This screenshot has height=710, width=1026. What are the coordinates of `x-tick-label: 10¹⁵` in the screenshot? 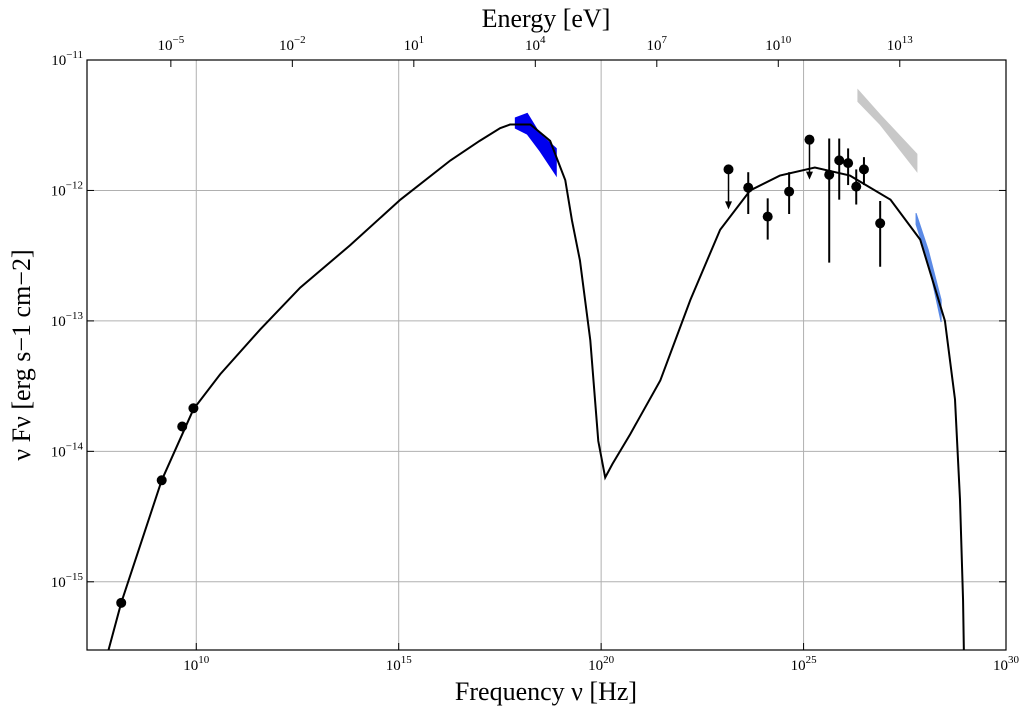 It's located at (399, 664).